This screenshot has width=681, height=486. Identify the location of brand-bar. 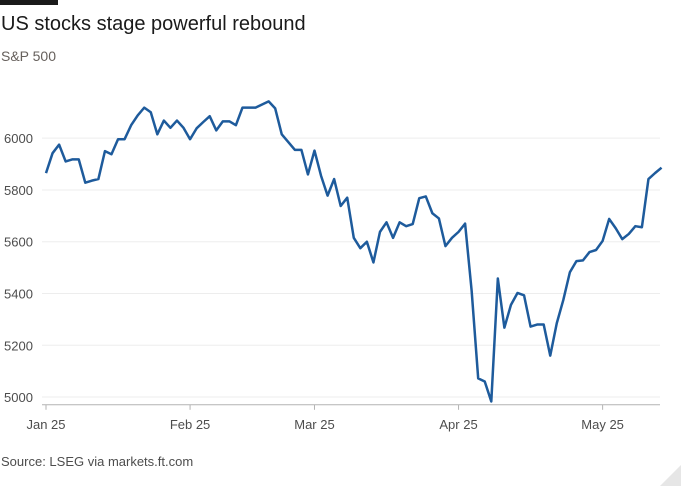
(29, 2).